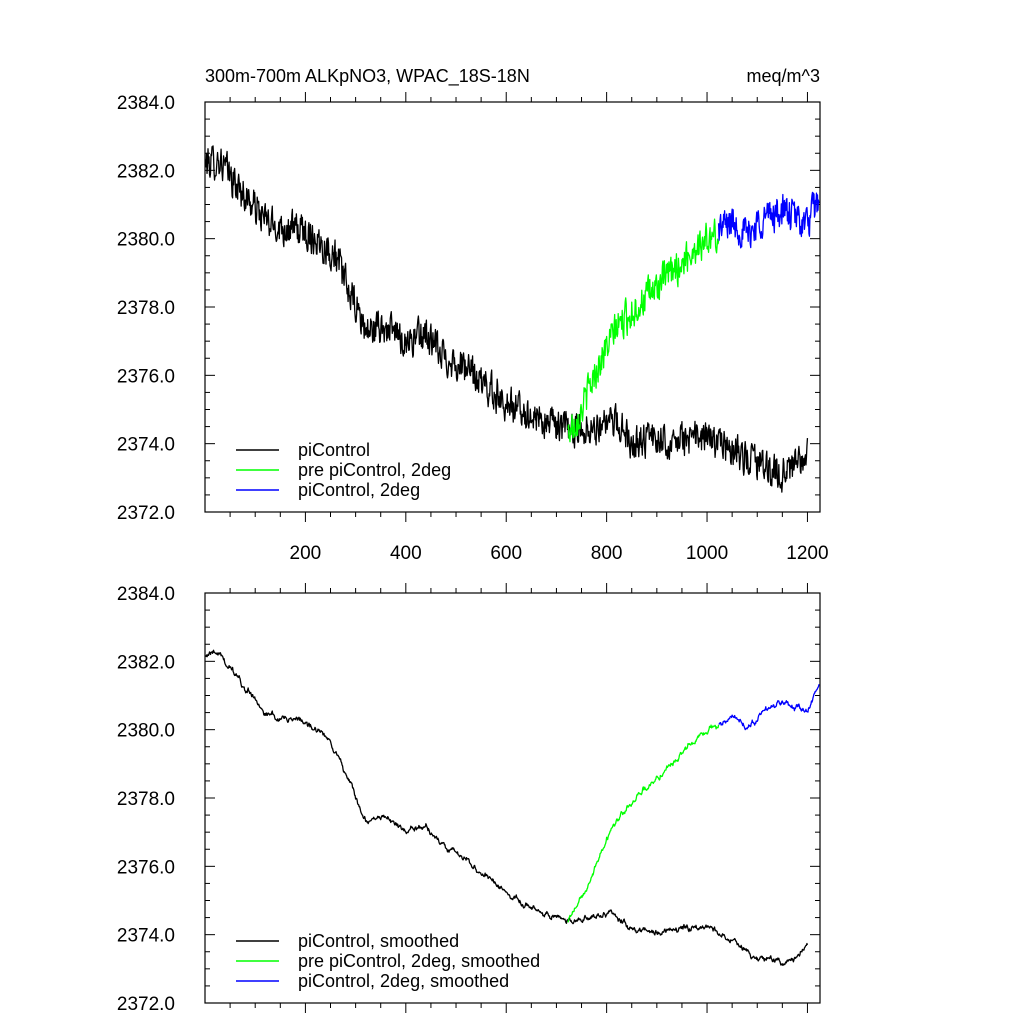 The height and width of the screenshot is (1024, 1024). I want to click on x-tick-label: 600, so click(506, 553).